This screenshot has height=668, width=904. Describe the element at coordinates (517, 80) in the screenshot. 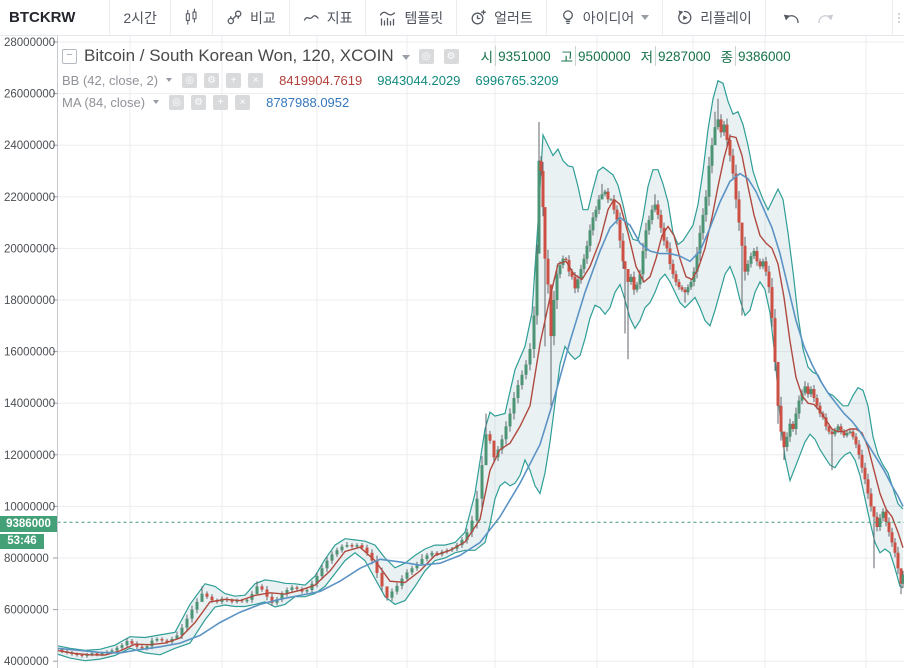

I see `bb-lower-value: 6996765.3209` at that location.